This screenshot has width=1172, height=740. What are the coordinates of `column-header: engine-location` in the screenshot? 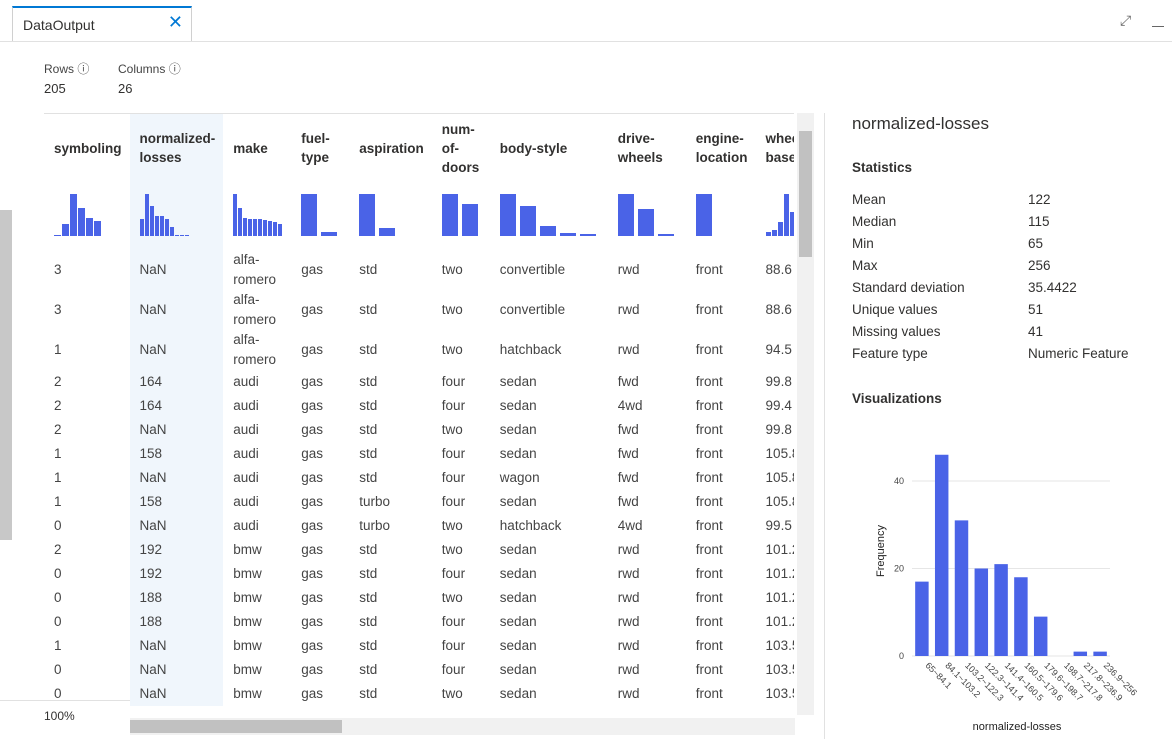 It's located at (721, 148).